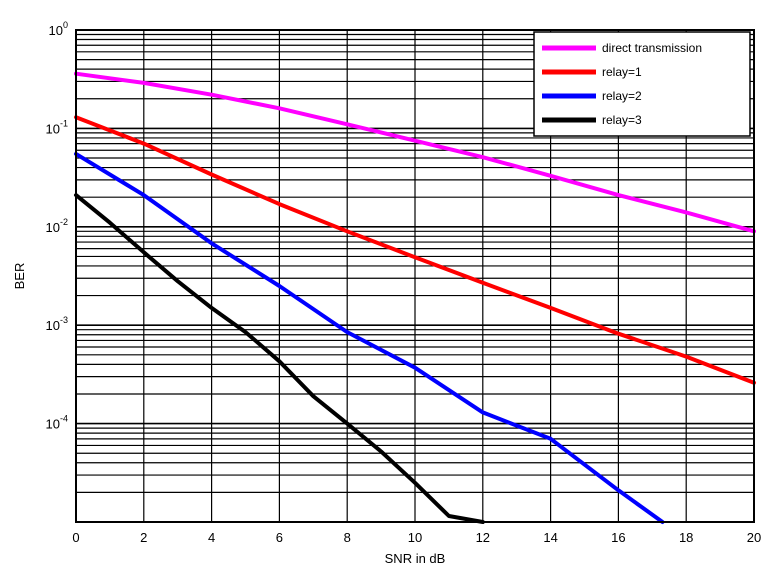 This screenshot has height=578, width=768. What do you see at coordinates (754, 537) in the screenshot?
I see `x-tick-label: 20` at bounding box center [754, 537].